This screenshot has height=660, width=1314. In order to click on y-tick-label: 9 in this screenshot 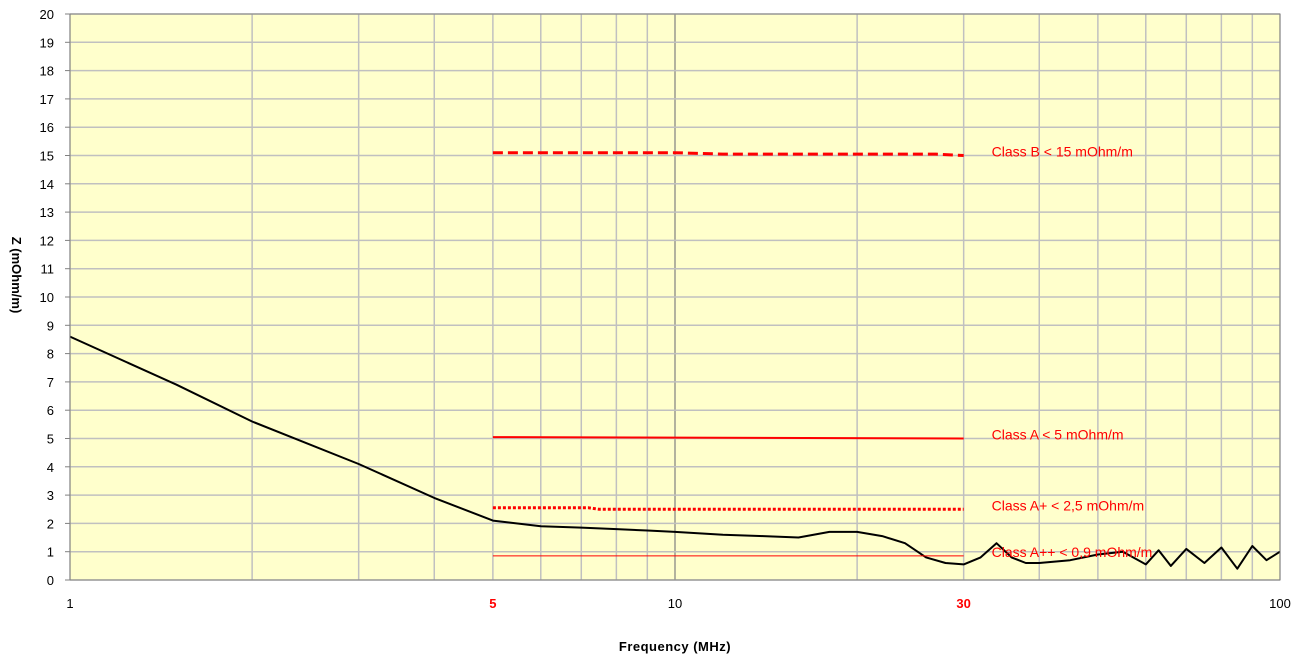, I will do `click(50, 325)`.